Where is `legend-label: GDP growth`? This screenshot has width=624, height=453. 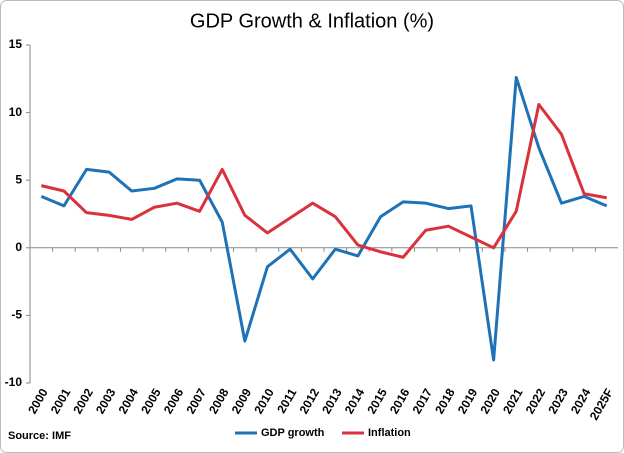
legend-label: GDP growth is located at coordinates (293, 433).